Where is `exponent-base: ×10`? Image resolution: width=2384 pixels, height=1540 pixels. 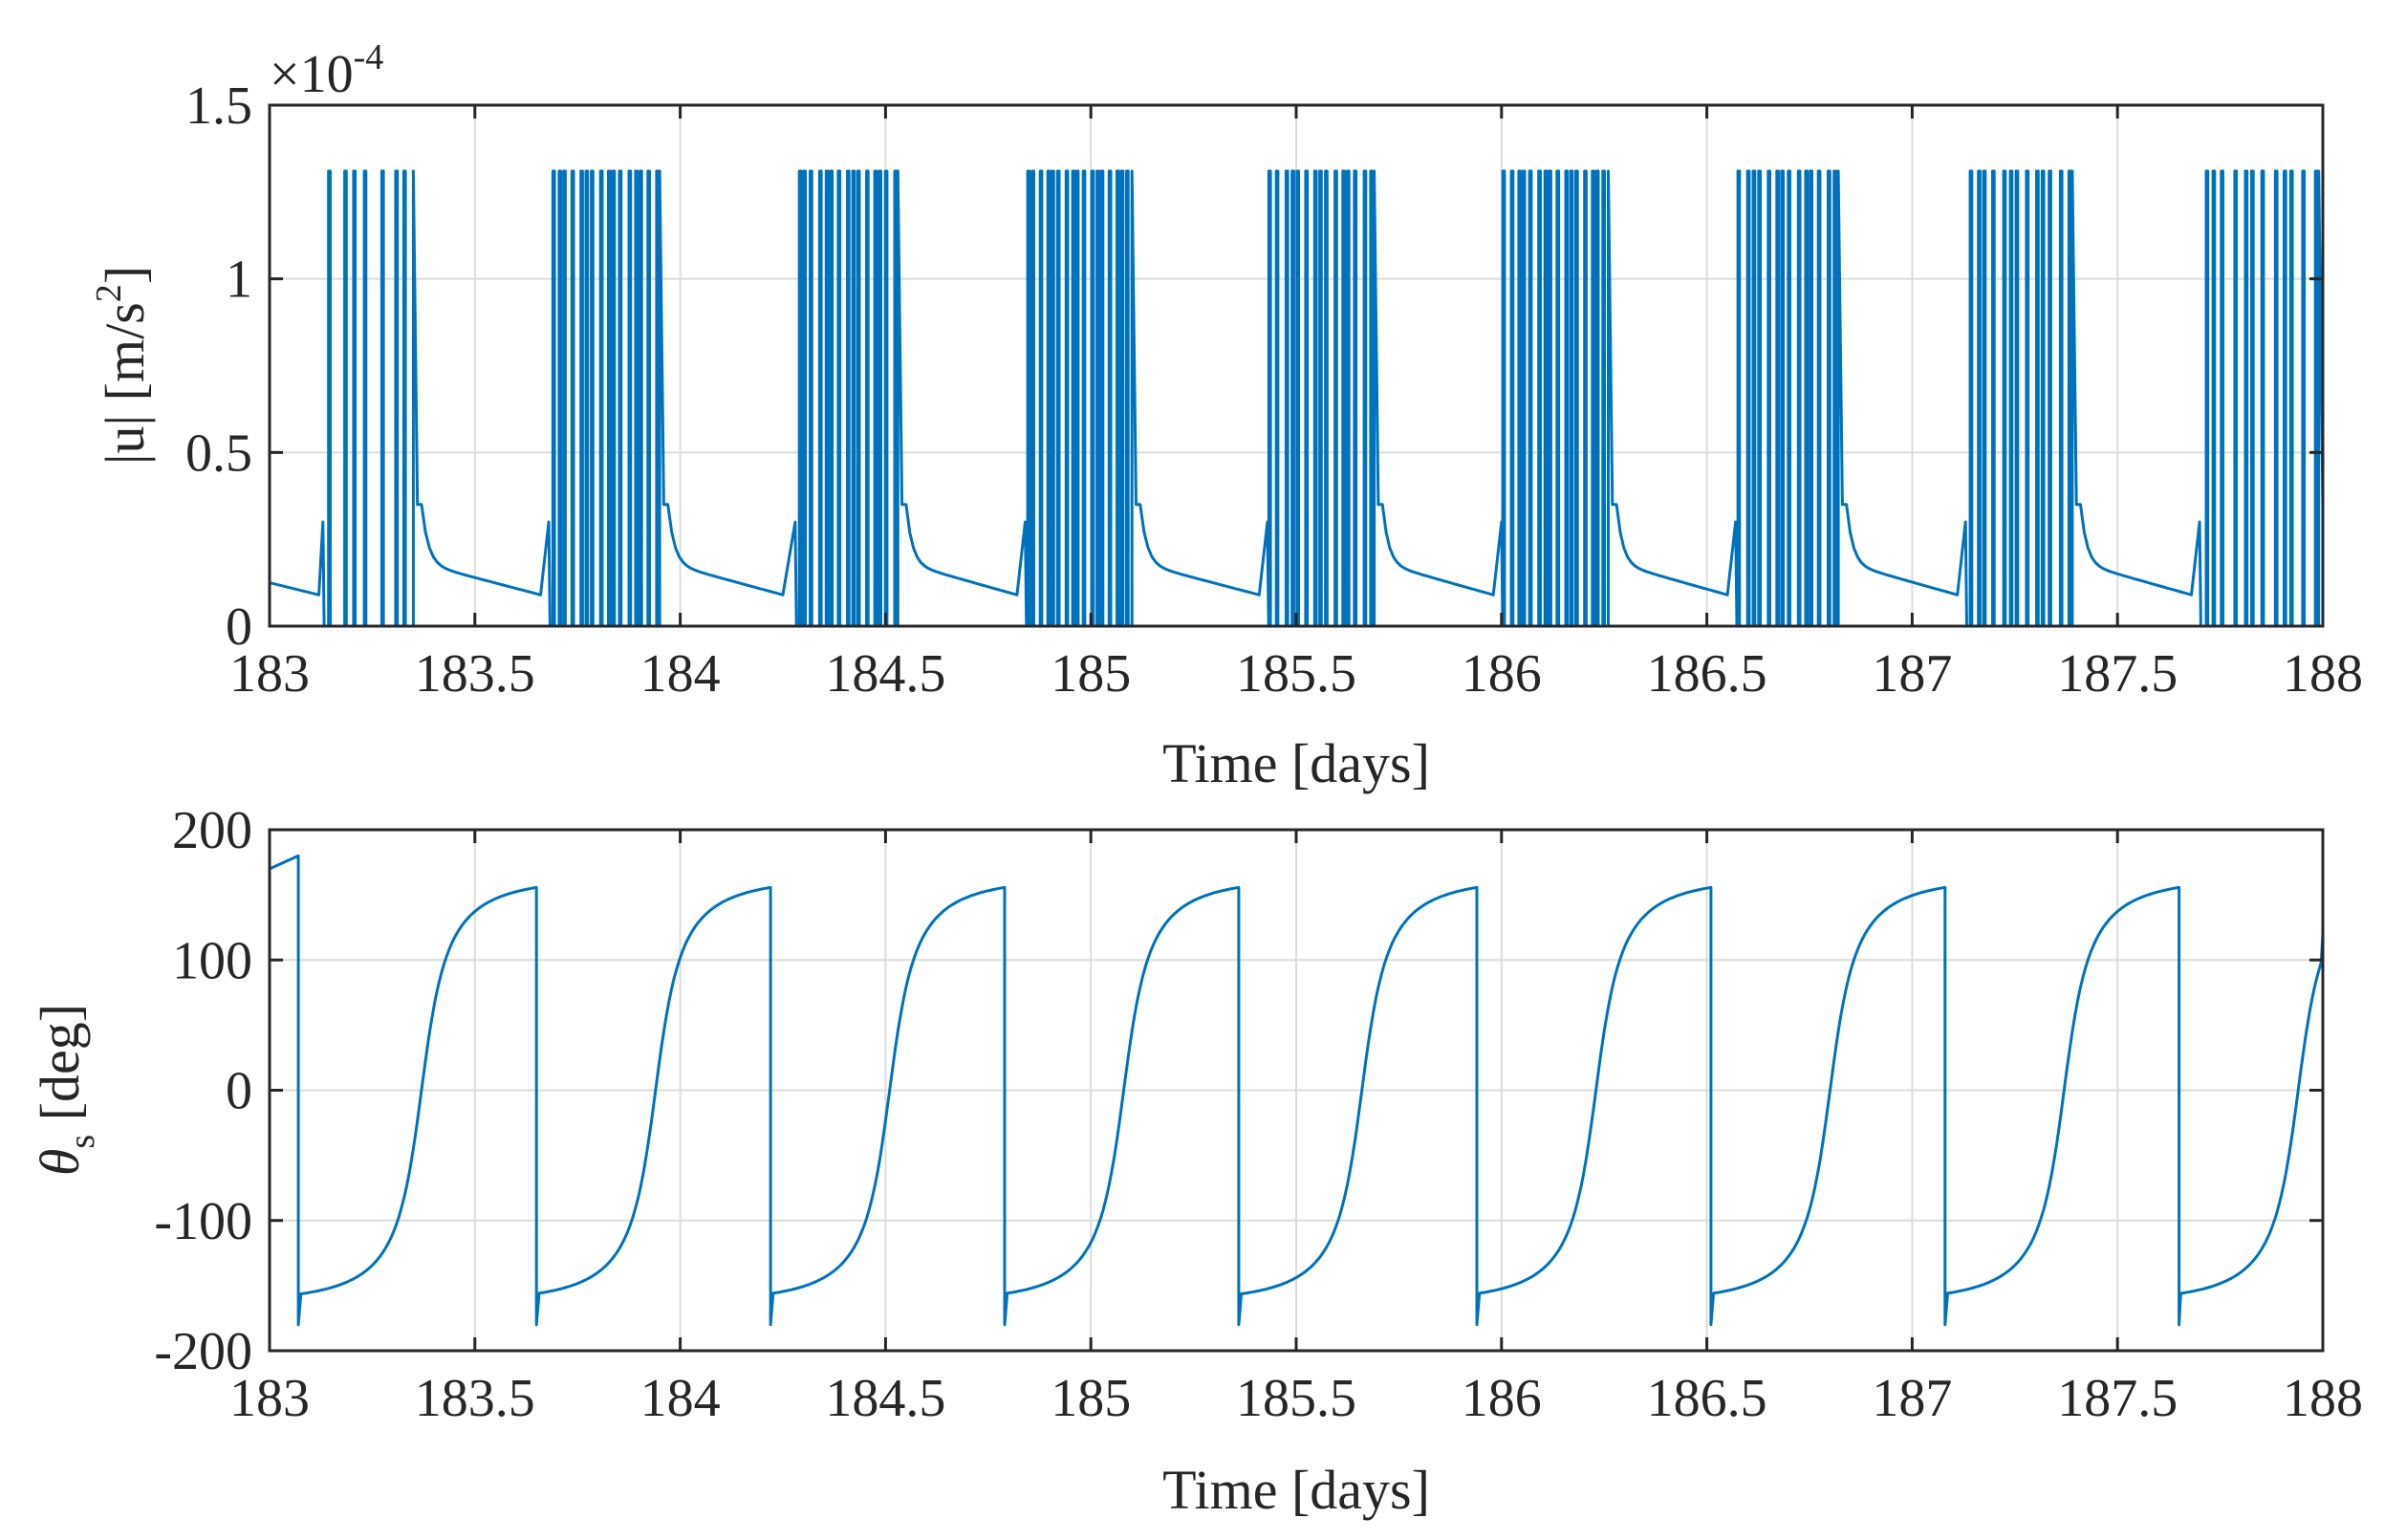
exponent-base: ×10 is located at coordinates (312, 74).